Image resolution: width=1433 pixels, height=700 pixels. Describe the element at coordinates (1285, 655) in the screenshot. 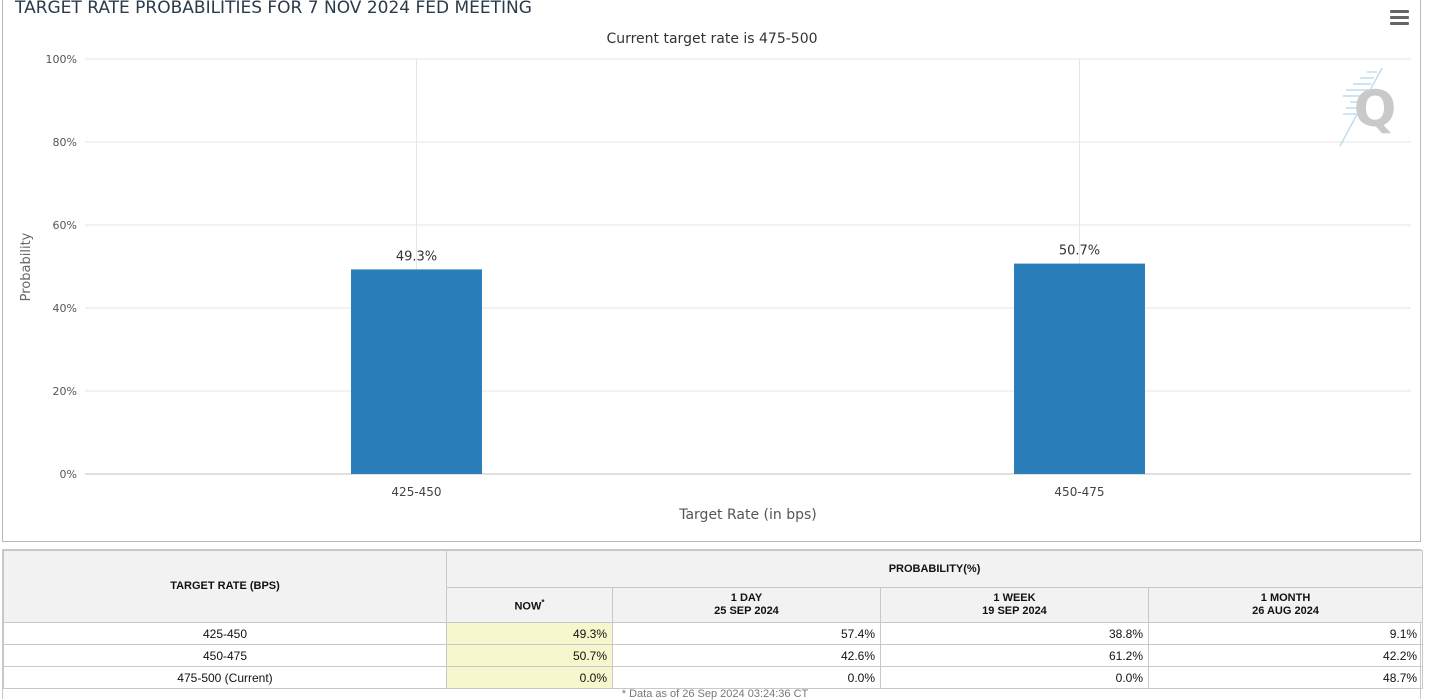

I see `month-cell: 42.2%` at that location.